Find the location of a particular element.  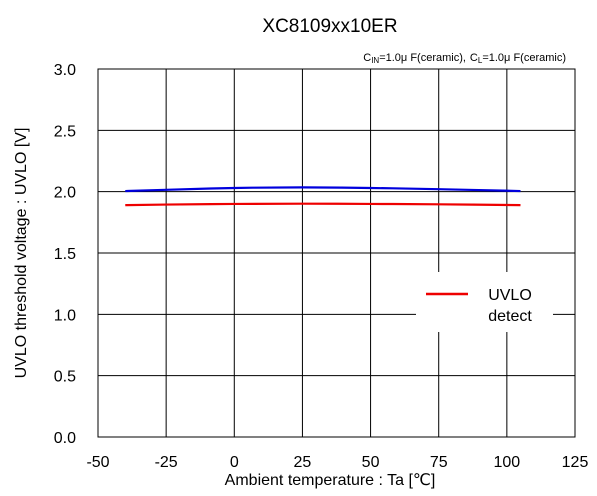

y-axis-ticks: 0.0 0.5 1.0 1.5 2.0 2.5 3.0 is located at coordinates (65, 254).